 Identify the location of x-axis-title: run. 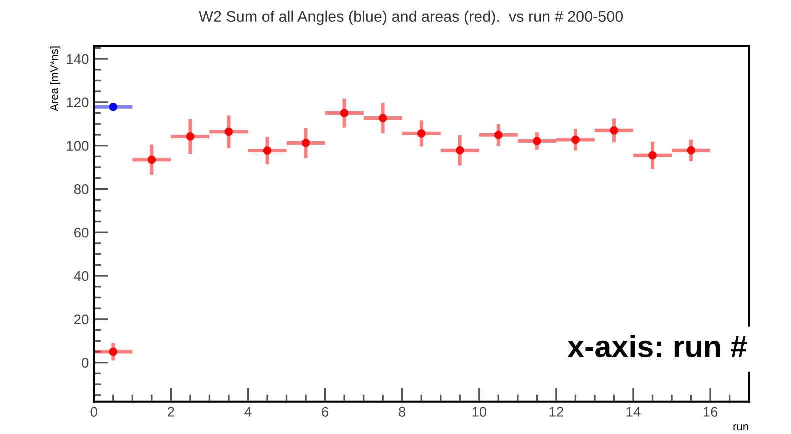
(741, 427).